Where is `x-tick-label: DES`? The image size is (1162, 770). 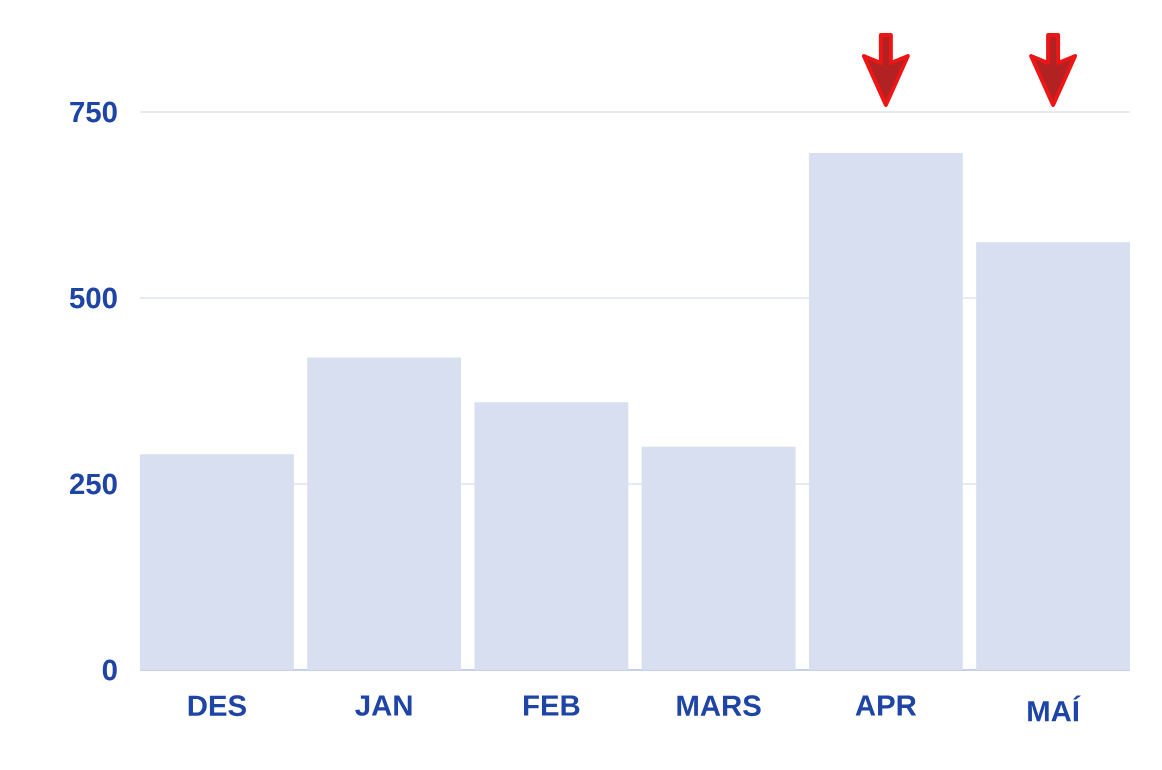
x-tick-label: DES is located at coordinates (217, 706).